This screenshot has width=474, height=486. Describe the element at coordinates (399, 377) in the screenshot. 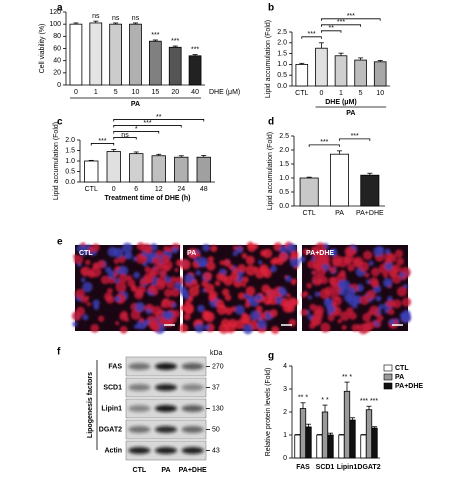

I see `legend-label: PA` at that location.